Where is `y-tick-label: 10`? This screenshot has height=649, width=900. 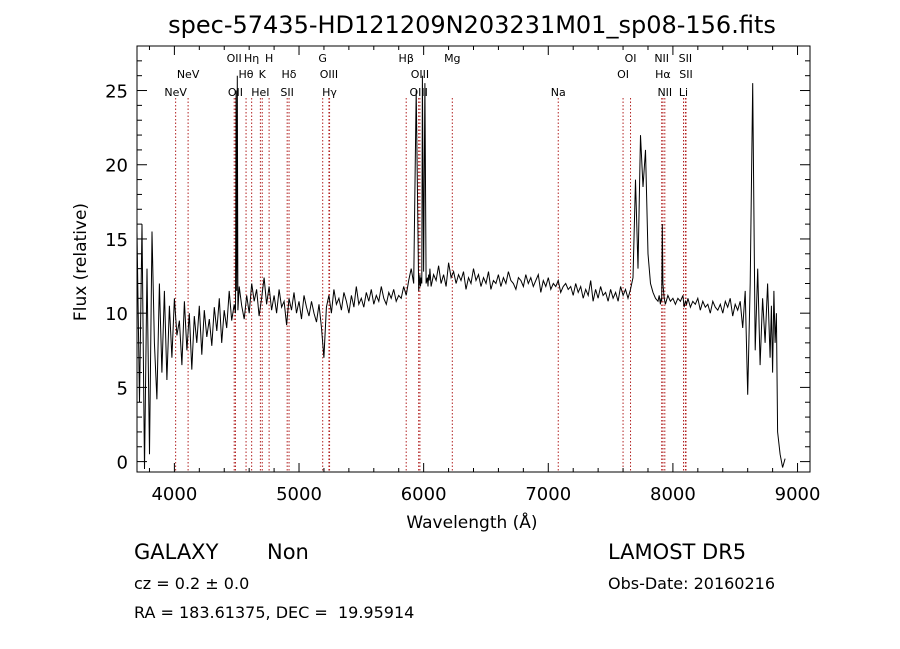
y-tick-label: 10 is located at coordinates (116, 314).